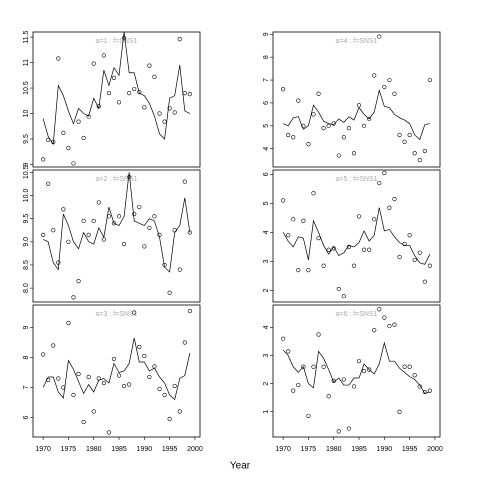  What do you see at coordinates (266, 203) in the screenshot?
I see `y-tick-label: 5` at bounding box center [266, 203].